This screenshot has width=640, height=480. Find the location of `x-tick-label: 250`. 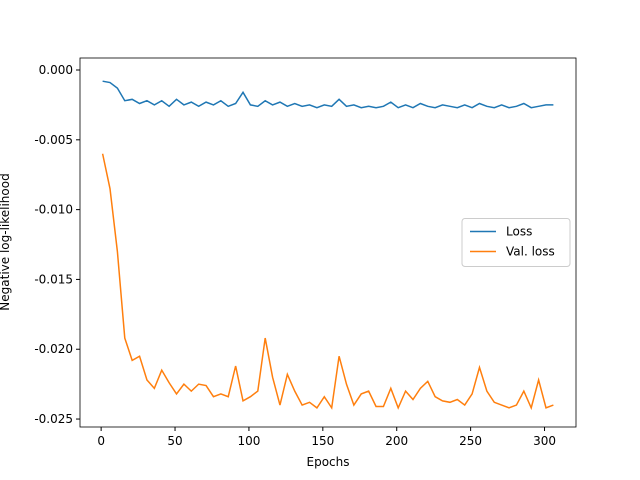

x-tick-label: 250 is located at coordinates (470, 441).